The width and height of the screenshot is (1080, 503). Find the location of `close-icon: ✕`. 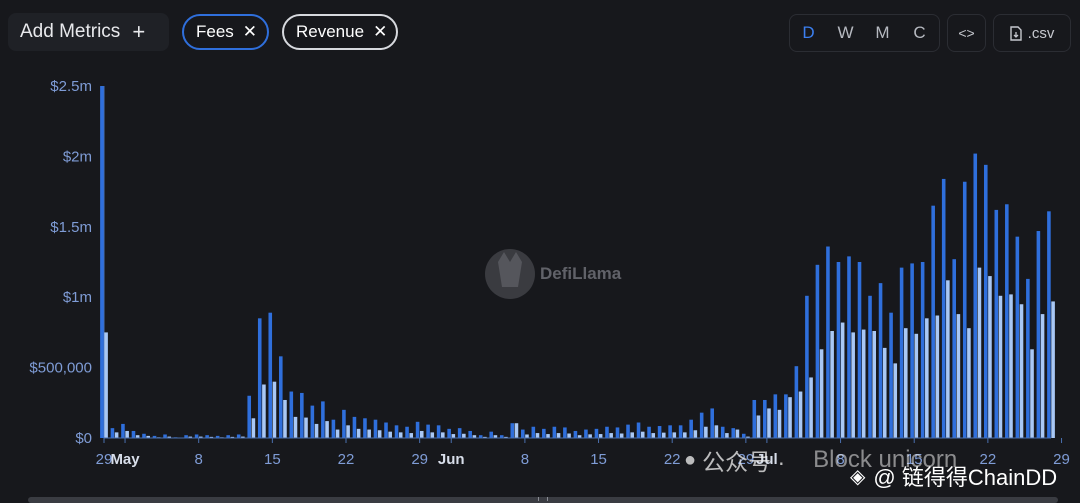

close-icon: ✕ is located at coordinates (380, 31).